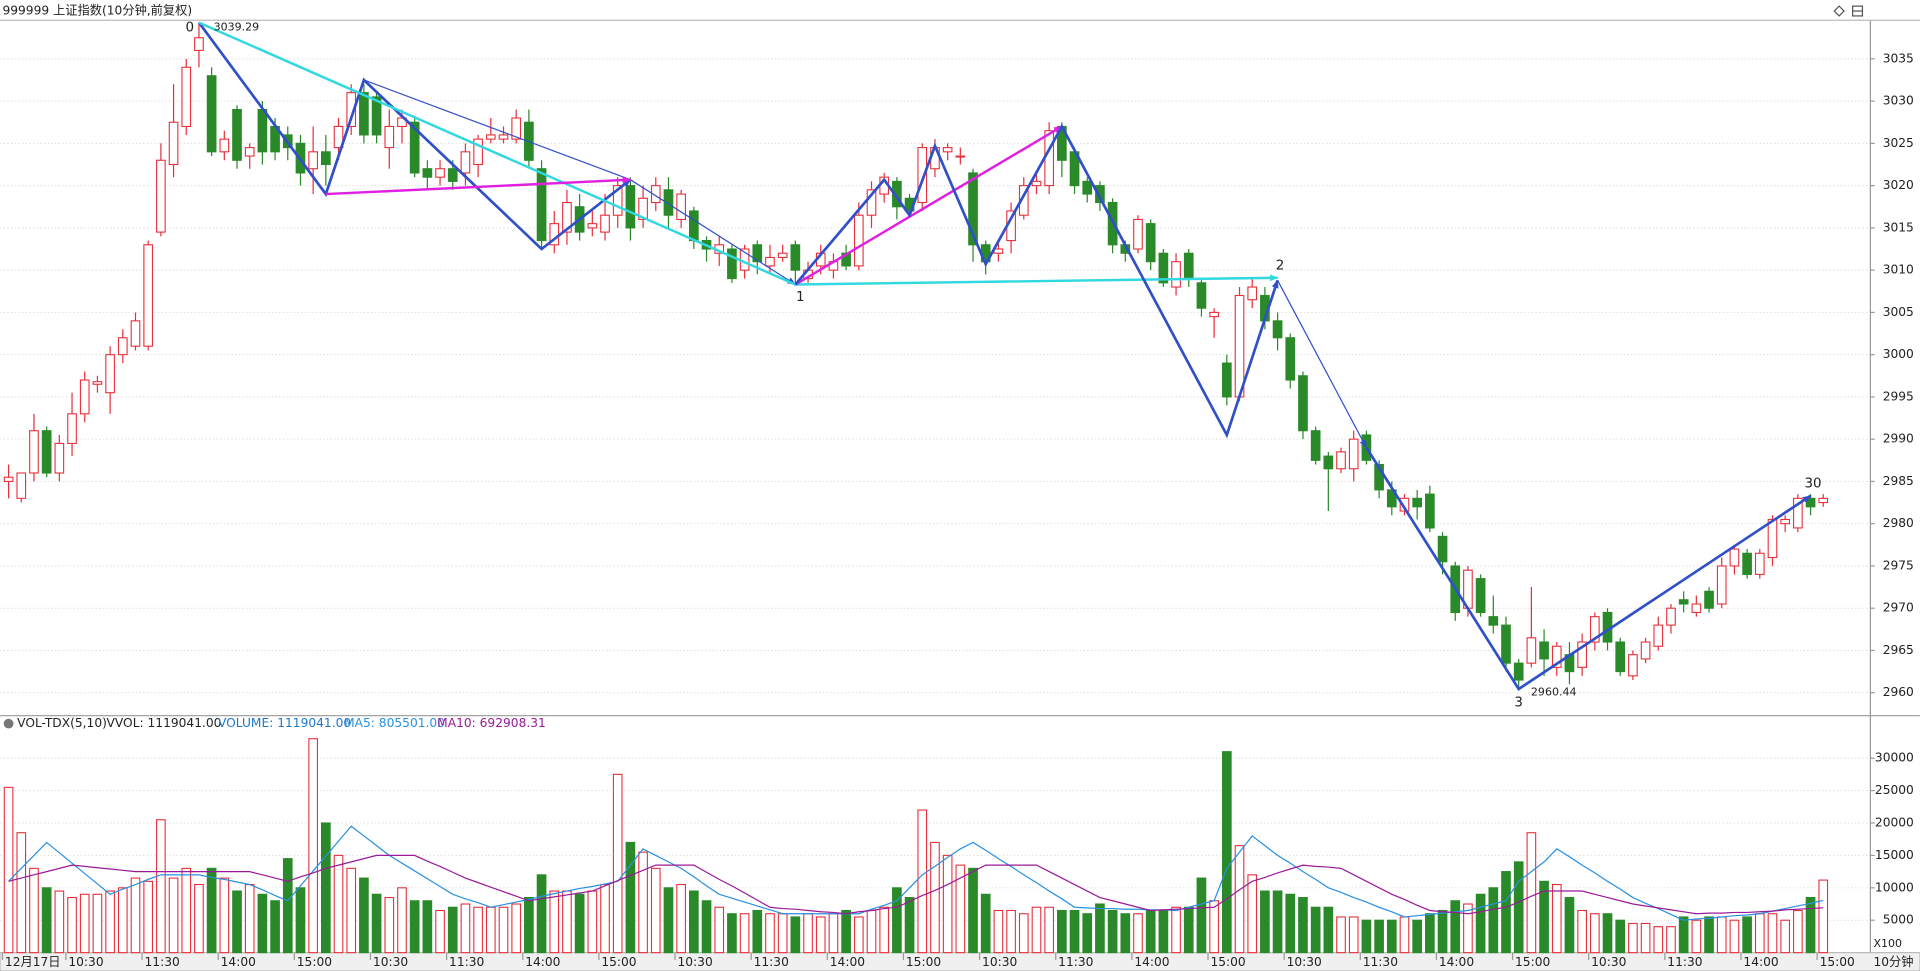  What do you see at coordinates (97, 10) in the screenshot?
I see `chart-title: 999999 上证指数(10分钟,前复权)` at bounding box center [97, 10].